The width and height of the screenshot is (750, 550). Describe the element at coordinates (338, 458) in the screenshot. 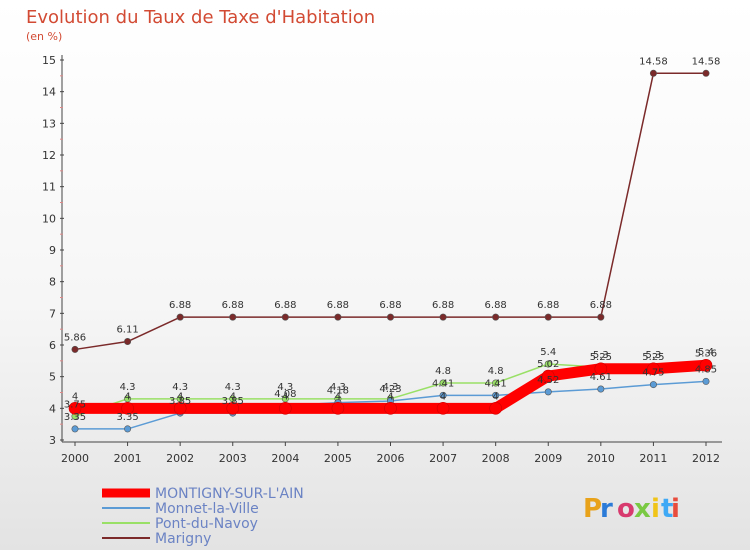

I see `x-tick-label: 2005` at that location.